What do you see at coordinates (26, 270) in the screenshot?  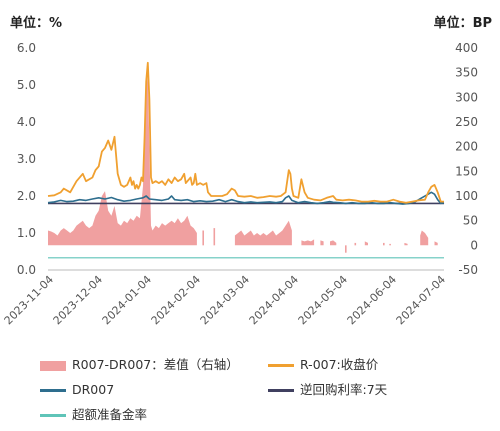 I see `left-tick-label: 0.0` at bounding box center [26, 270].